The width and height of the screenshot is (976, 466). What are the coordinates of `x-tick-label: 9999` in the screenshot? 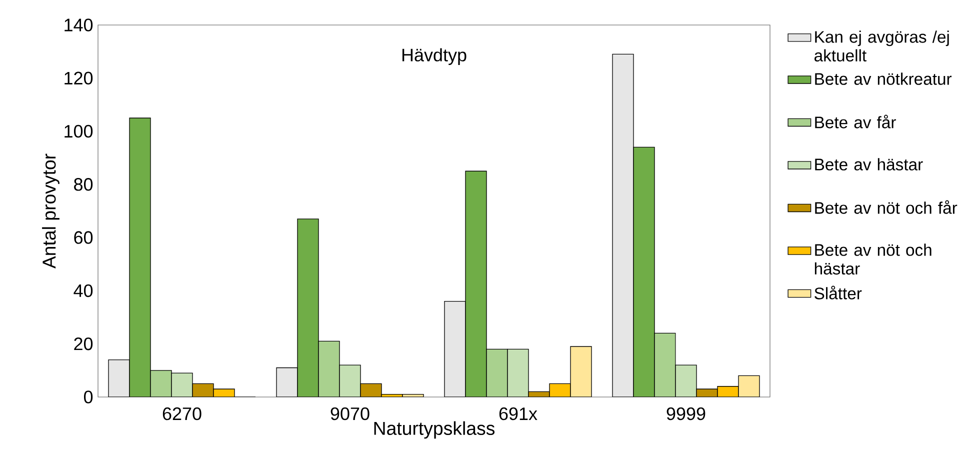 It's located at (686, 413).